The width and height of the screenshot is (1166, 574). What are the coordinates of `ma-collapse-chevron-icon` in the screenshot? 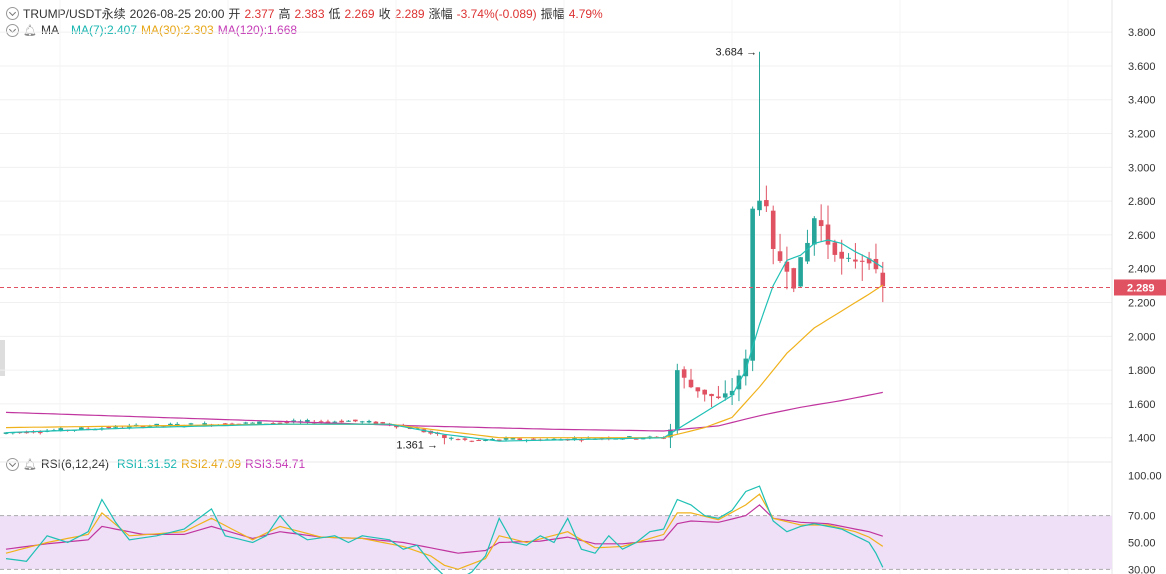 It's located at (12, 30).